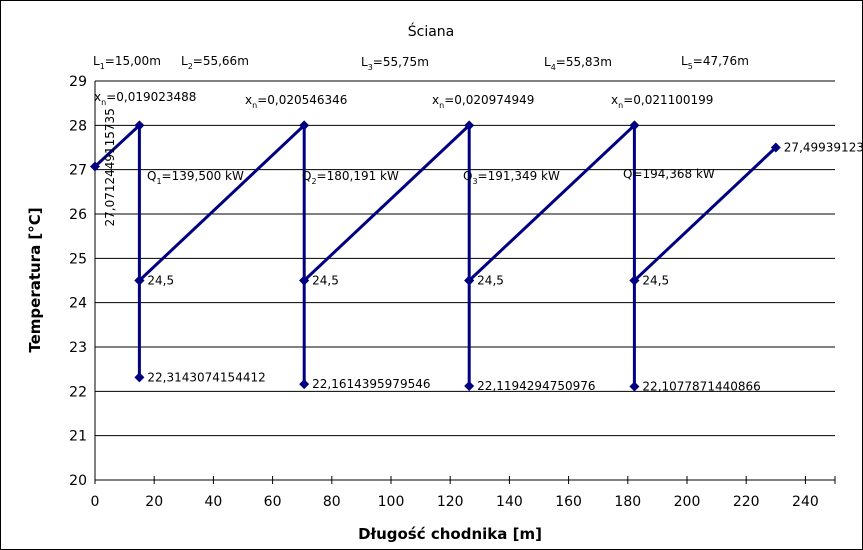 The image size is (863, 550). Describe the element at coordinates (78, 304) in the screenshot. I see `y-tick-label: 24` at that location.